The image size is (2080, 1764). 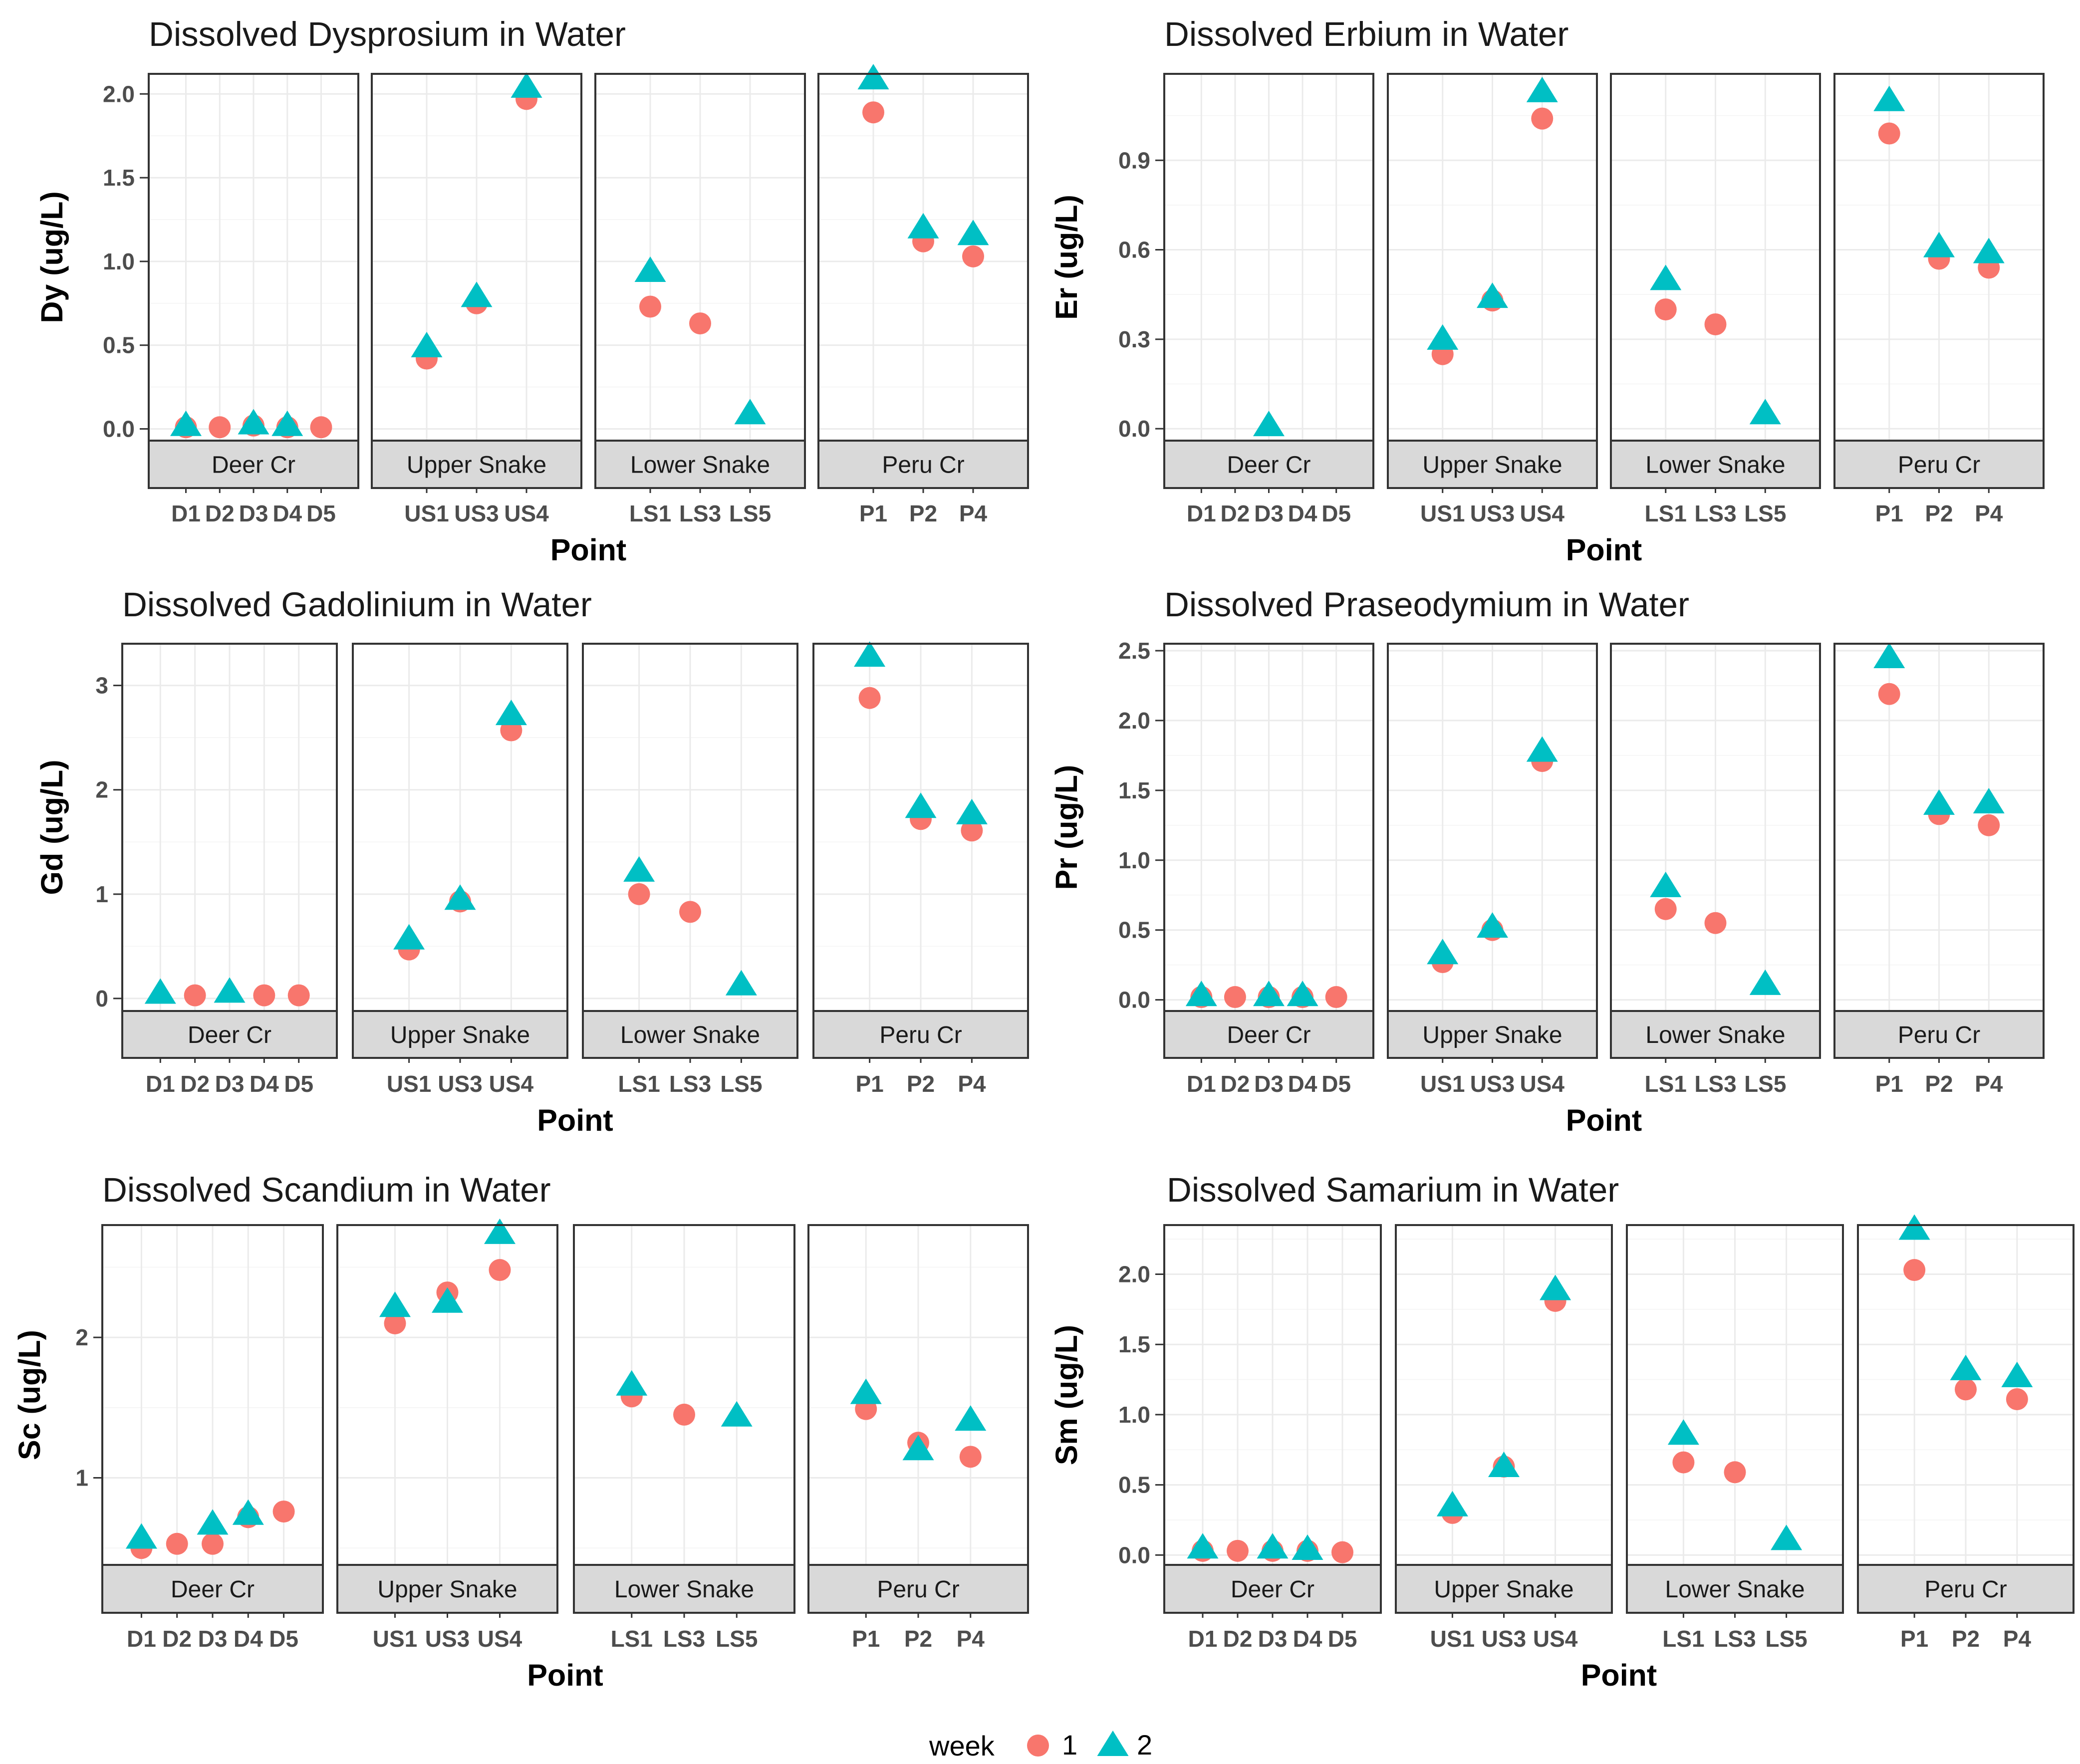 What do you see at coordinates (1302, 513) in the screenshot?
I see `x-tick-label: D4` at bounding box center [1302, 513].